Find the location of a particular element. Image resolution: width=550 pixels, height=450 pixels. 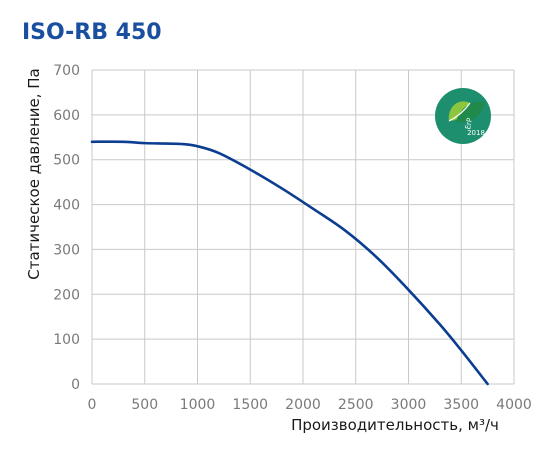

badge-line1: ErP is located at coordinates (469, 123).